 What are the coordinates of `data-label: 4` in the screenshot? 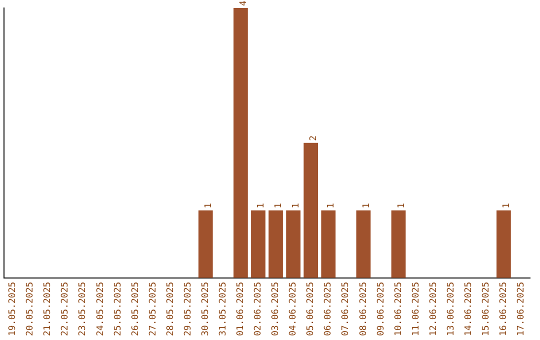 It's located at (244, 3).